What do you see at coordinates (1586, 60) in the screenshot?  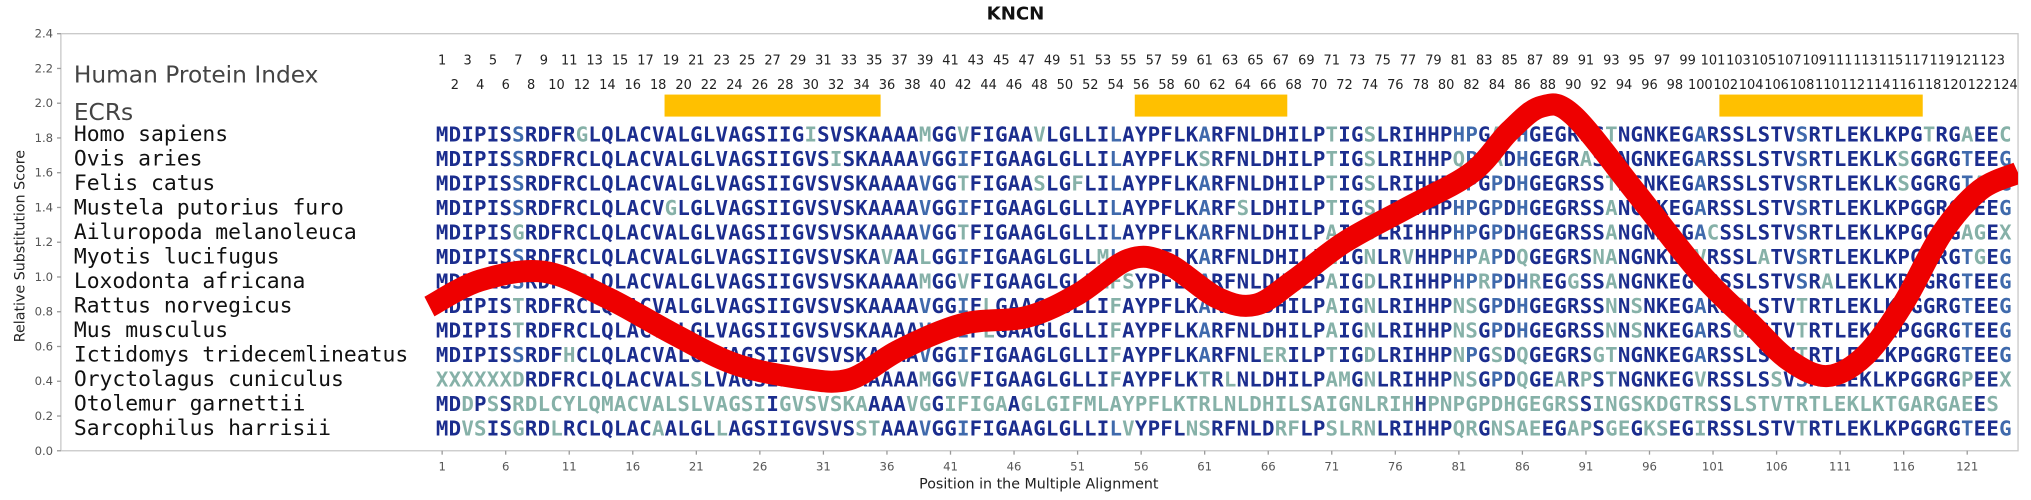 I see `position-number: 91` at bounding box center [1586, 60].